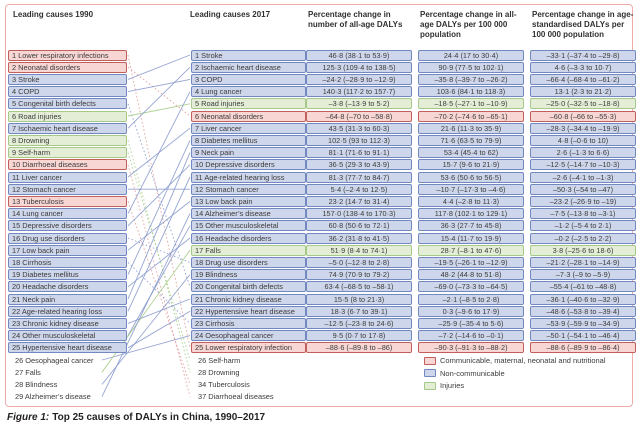 The height and width of the screenshot is (429, 640). What do you see at coordinates (583, 311) in the screenshot?
I see `pct-age-std-cell-22: –48·6 (–53·8 to –39·4)` at bounding box center [583, 311].